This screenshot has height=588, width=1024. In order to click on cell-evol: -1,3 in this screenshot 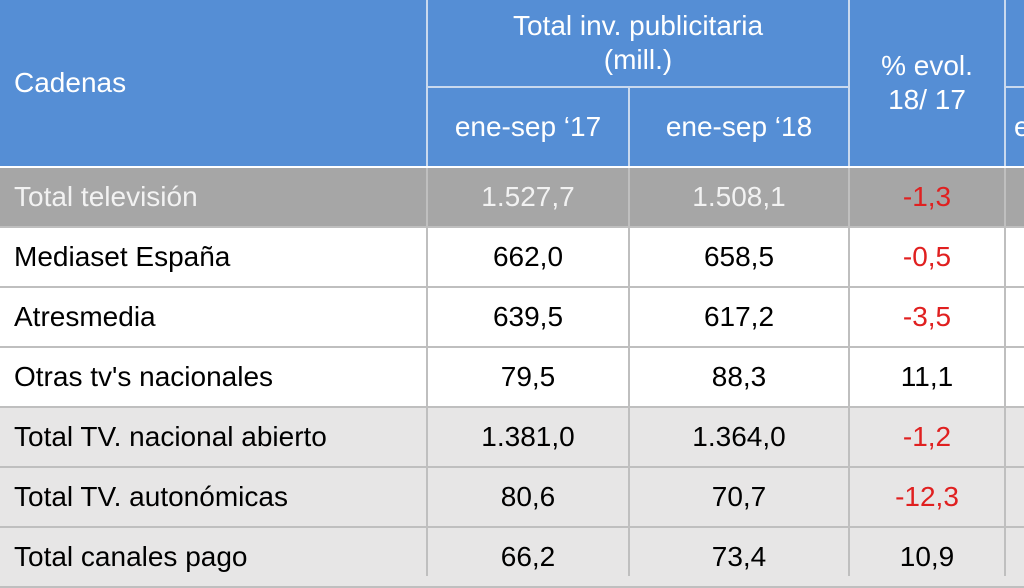, I will do `click(927, 196)`.